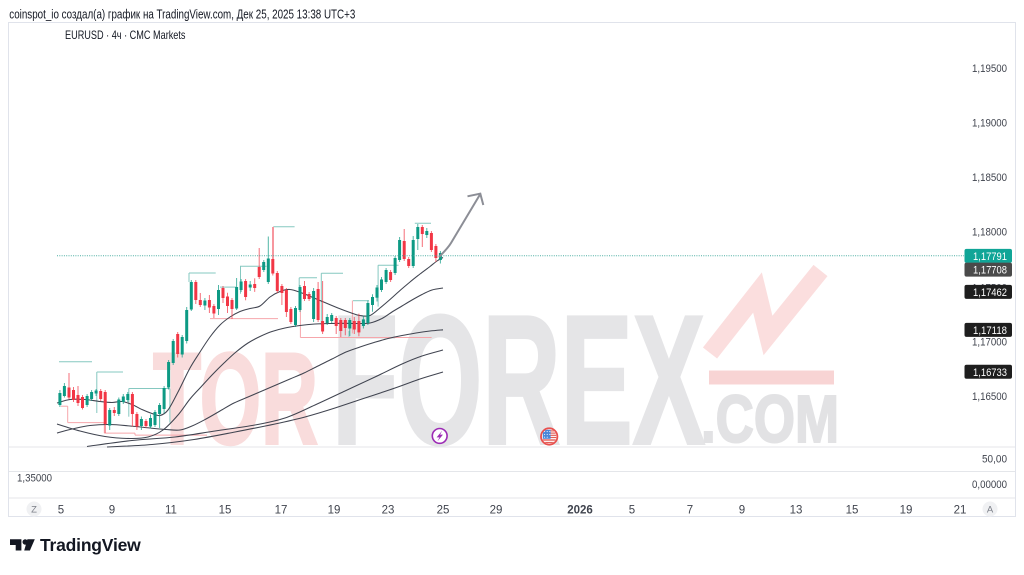 Image resolution: width=1024 pixels, height=575 pixels. I want to click on svg-text: 1,19000, so click(989, 123).